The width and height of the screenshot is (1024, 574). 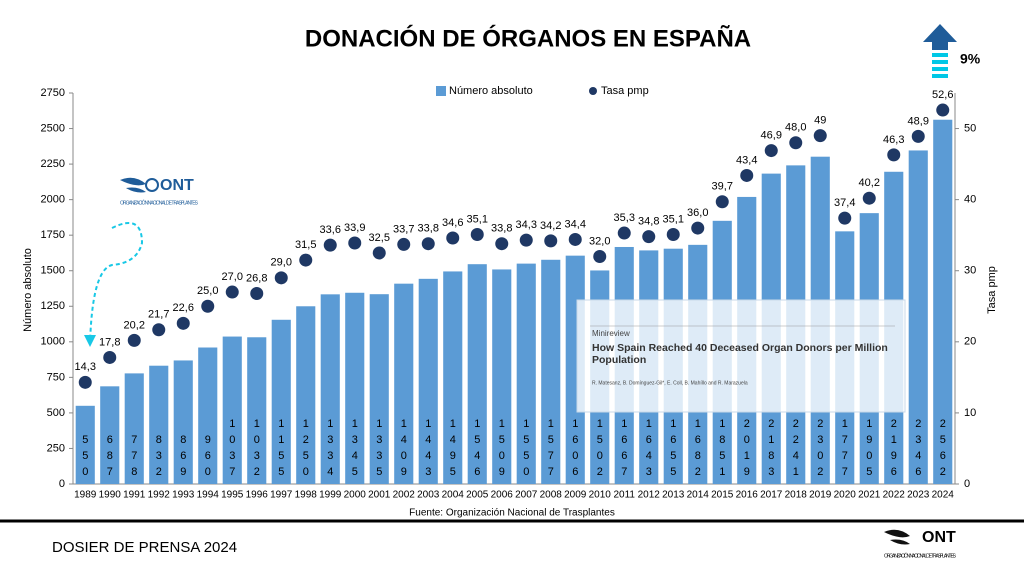 What do you see at coordinates (53, 306) in the screenshot?
I see `y-tick-label: 1250` at bounding box center [53, 306].